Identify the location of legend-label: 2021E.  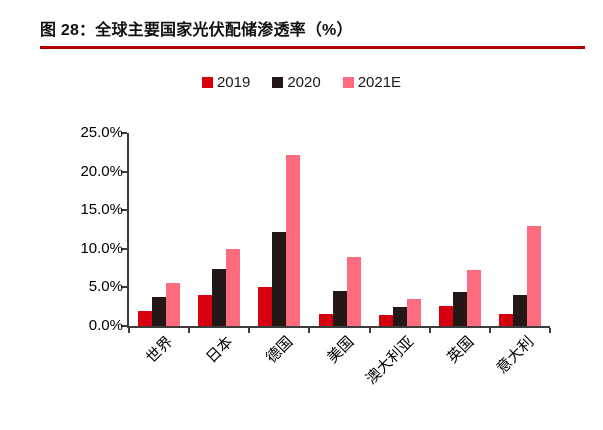
(379, 82).